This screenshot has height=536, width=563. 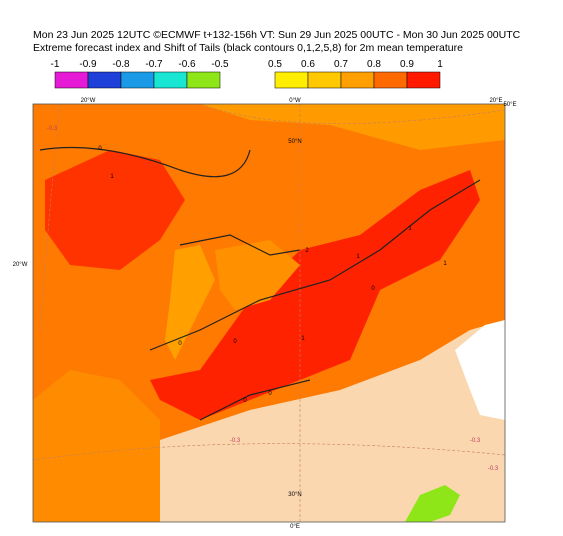 I want to click on legend-label: -0.5, so click(x=220, y=64).